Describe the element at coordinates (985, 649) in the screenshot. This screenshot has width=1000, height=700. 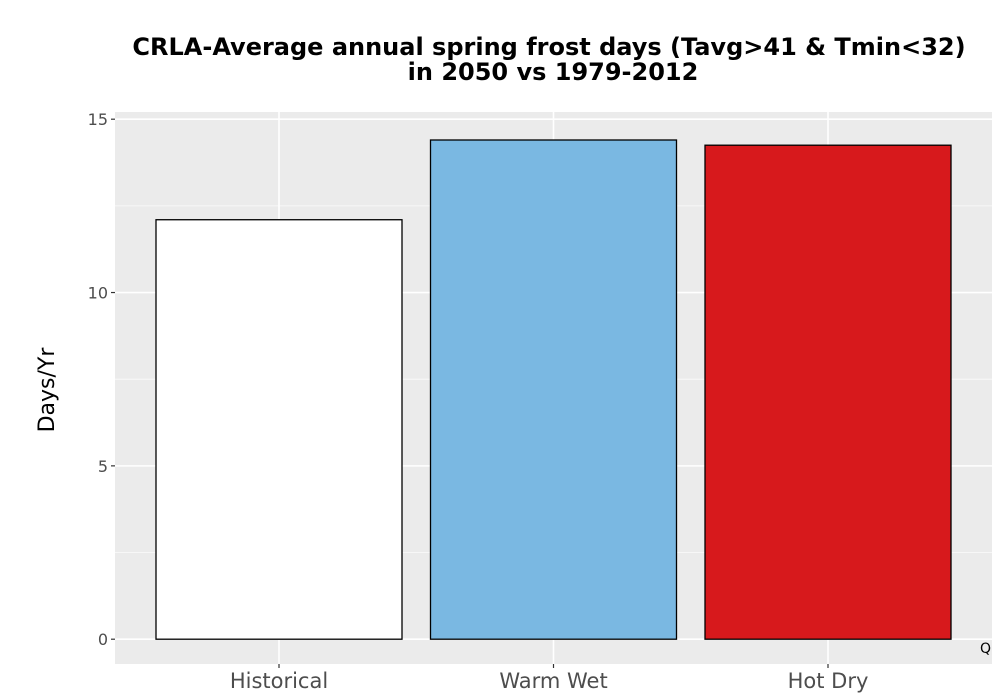
I see `corner-mark: Q` at that location.